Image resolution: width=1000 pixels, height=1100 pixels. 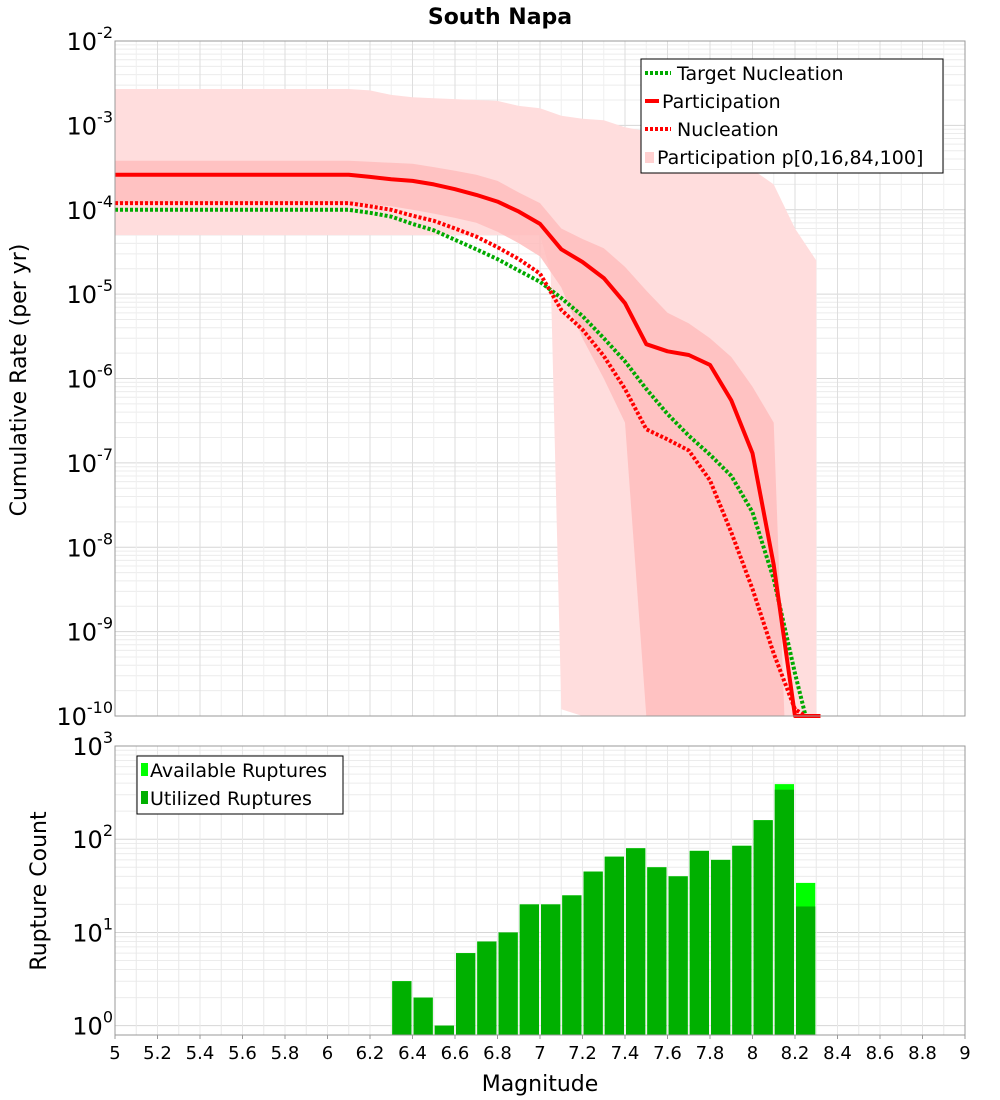 I want to click on legend-nucleation: Nucleation, so click(x=728, y=130).